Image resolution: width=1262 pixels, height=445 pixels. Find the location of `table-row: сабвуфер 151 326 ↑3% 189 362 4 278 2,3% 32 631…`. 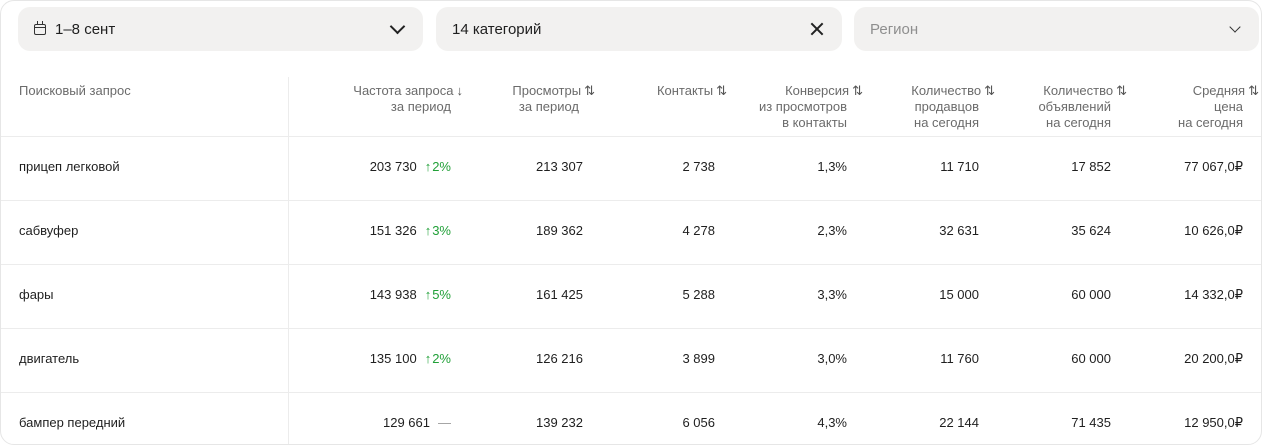

table-row: сабвуфер 151 326 ↑3% 189 362 4 278 2,3% 32 631… is located at coordinates (631, 233).